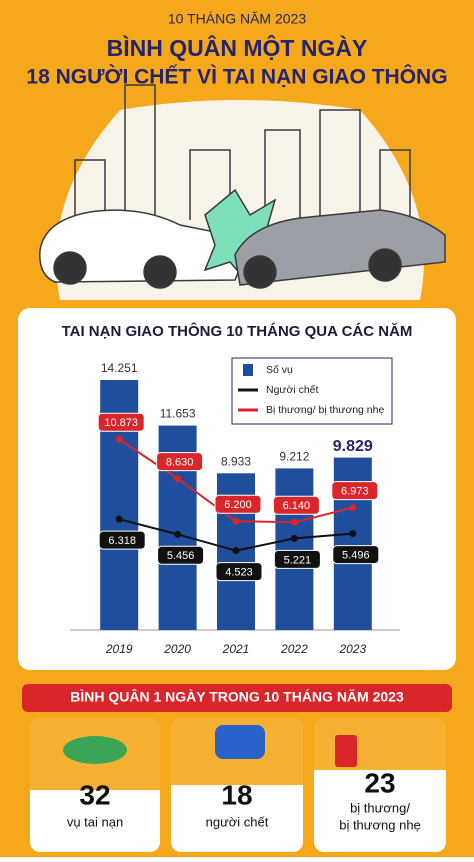  Describe the element at coordinates (236, 77) in the screenshot. I see `headline: 18 NGƯỜI CHẾT VÌ TAI NẠN GIAO THÔNG` at that location.